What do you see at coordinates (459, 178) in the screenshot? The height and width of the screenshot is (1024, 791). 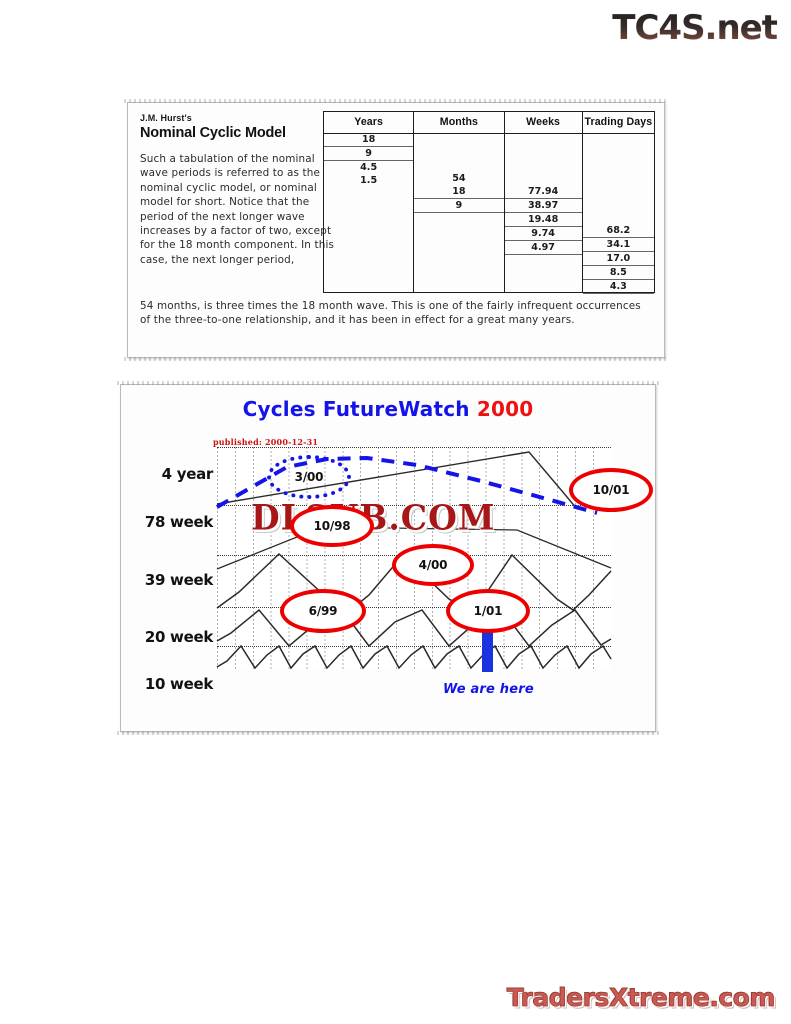 I see `table-cell: 54` at bounding box center [459, 178].